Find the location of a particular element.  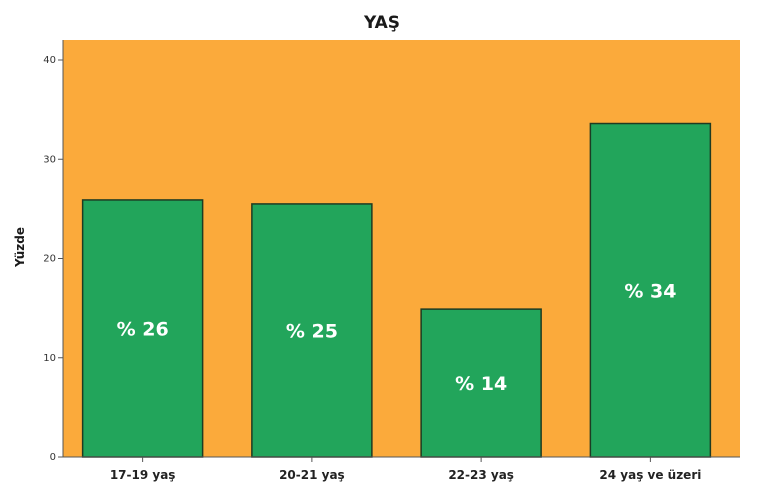

y-tick-label: 30 is located at coordinates (49, 159).